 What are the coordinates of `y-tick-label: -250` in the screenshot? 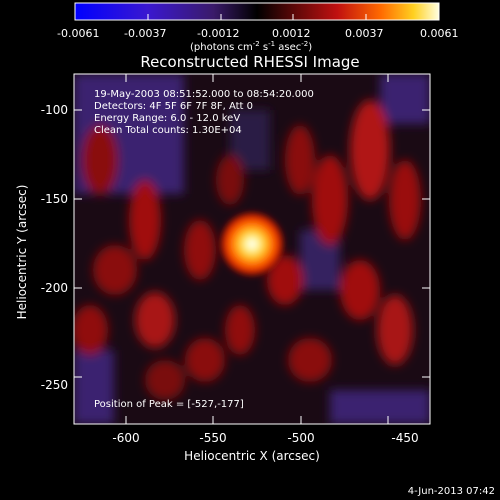 It's located at (54, 385).